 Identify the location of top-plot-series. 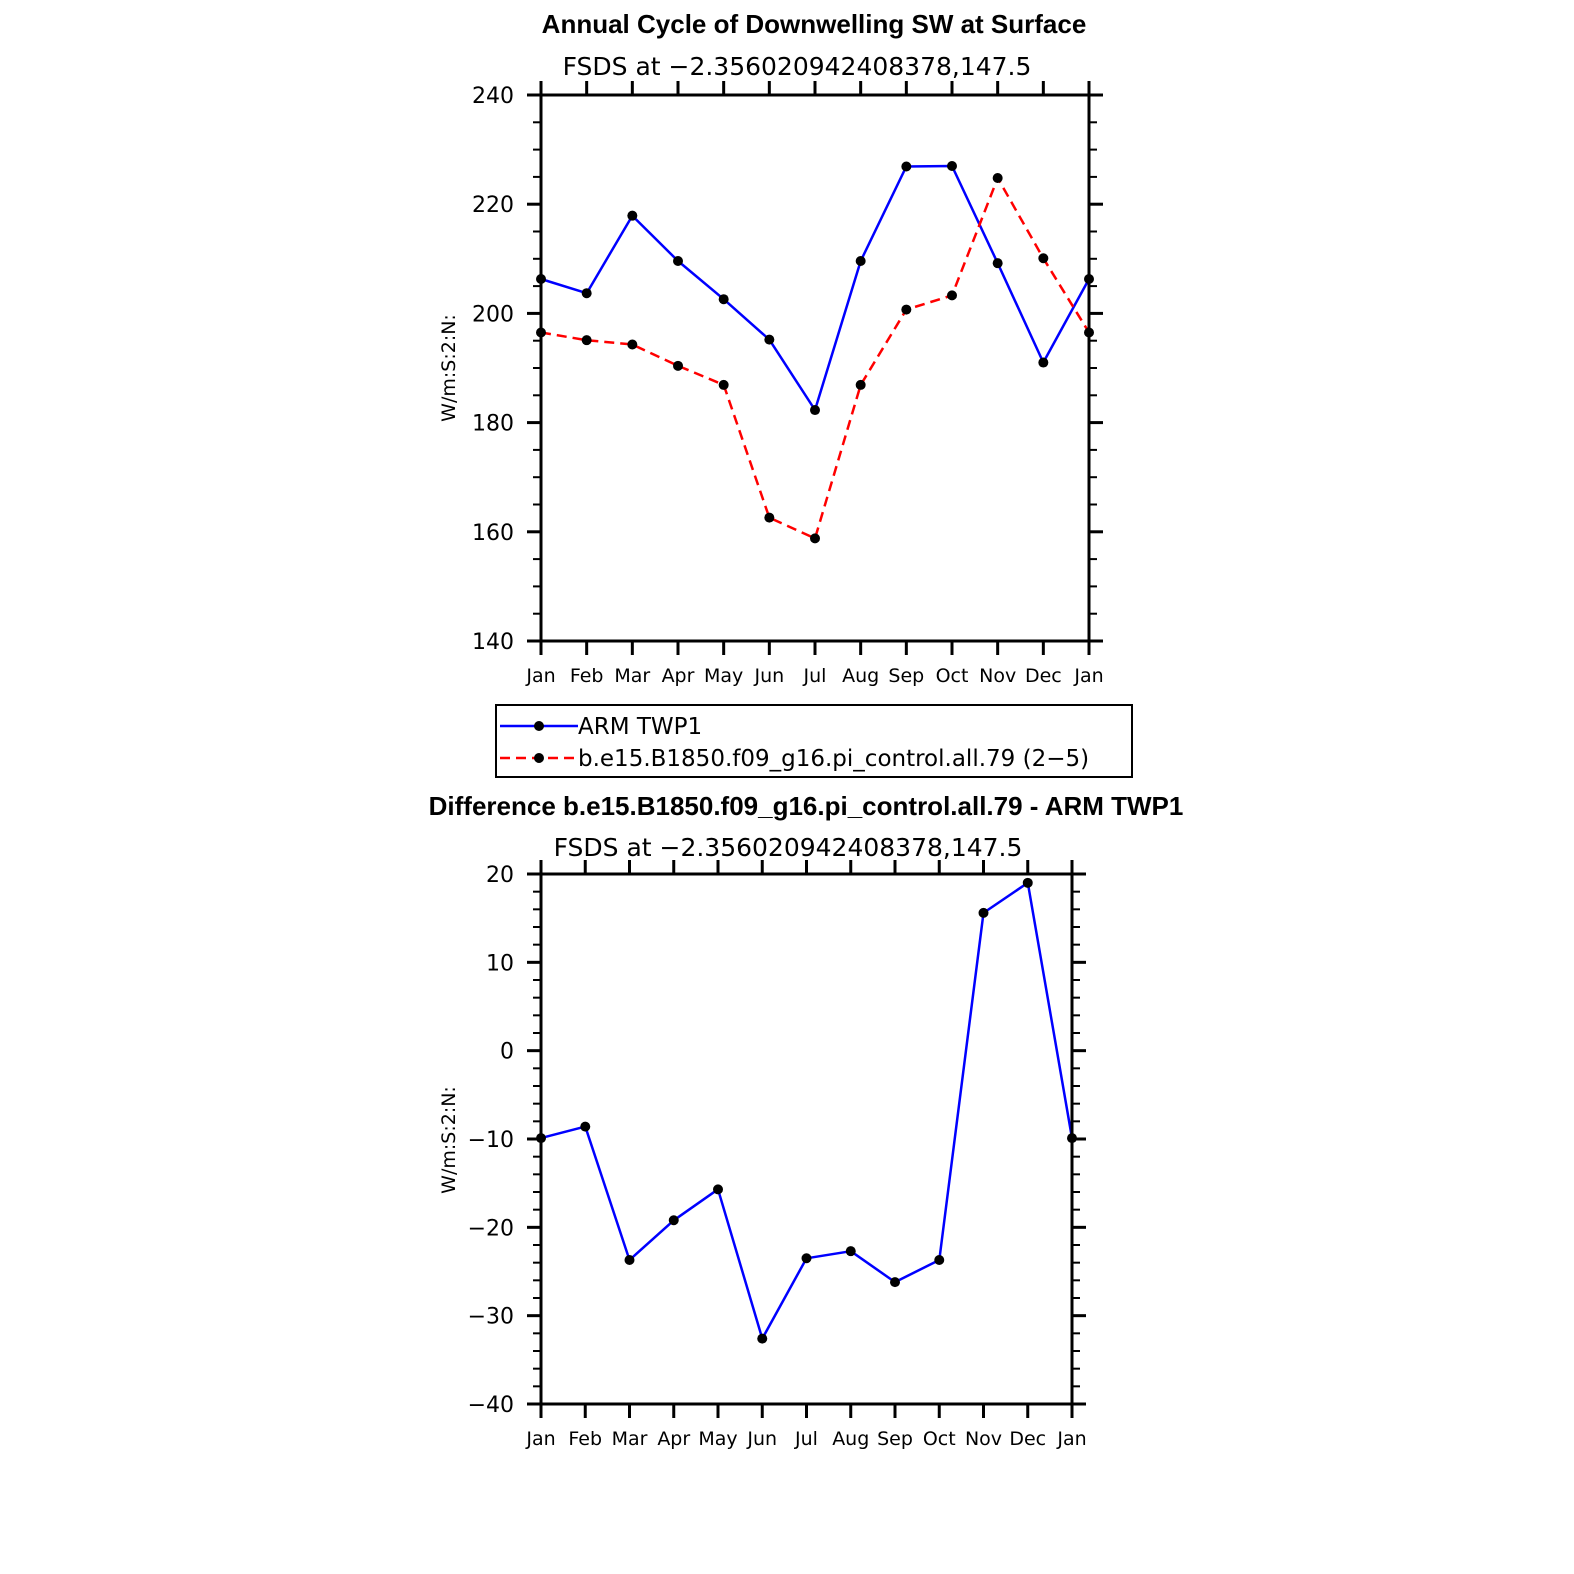
(815, 352).